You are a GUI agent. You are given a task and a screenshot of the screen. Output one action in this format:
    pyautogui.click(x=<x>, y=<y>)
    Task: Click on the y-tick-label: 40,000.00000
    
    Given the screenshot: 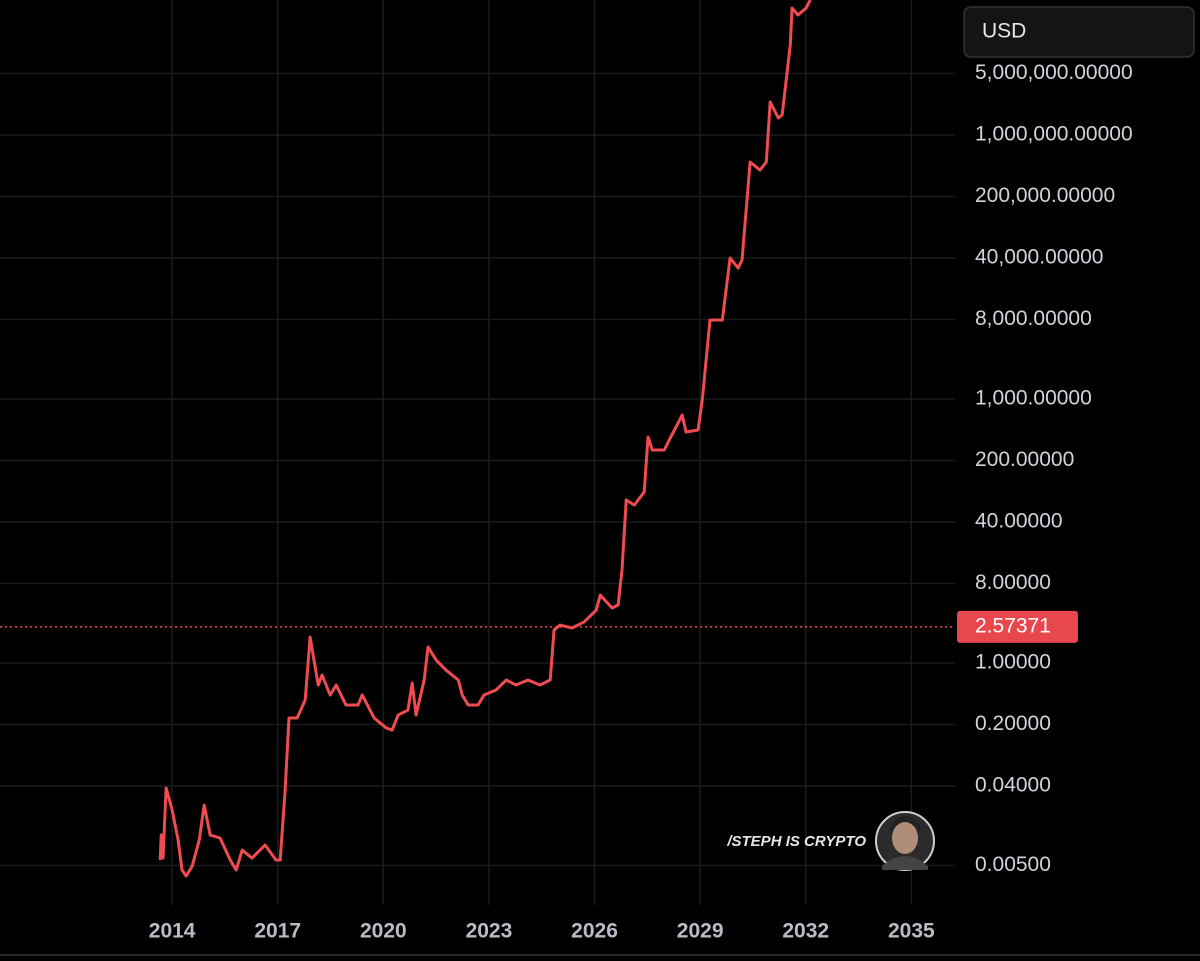 What is the action you would take?
    pyautogui.click(x=1039, y=257)
    